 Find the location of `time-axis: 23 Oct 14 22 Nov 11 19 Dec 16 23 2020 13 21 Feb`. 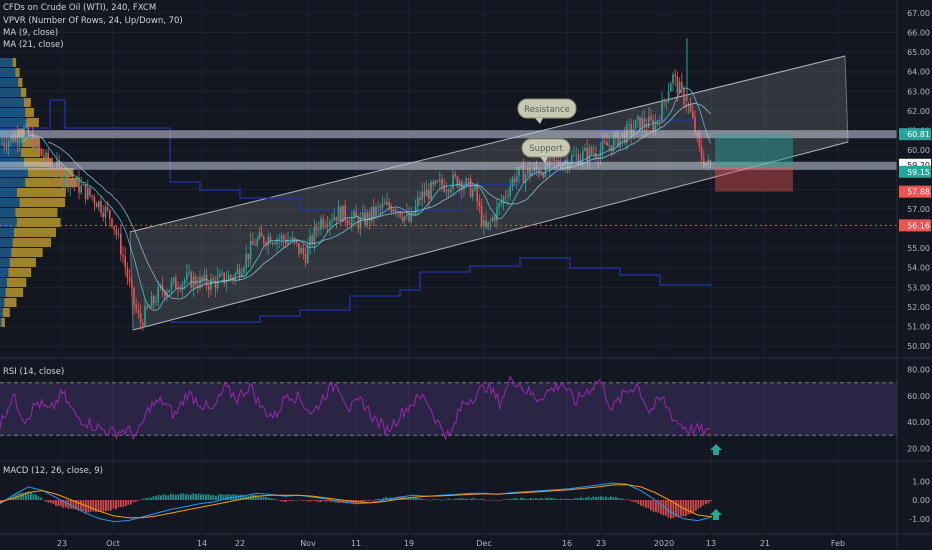

time-axis: 23 Oct 14 22 Nov 11 19 Dec 16 23 2020 13 21 Feb is located at coordinates (466, 540).